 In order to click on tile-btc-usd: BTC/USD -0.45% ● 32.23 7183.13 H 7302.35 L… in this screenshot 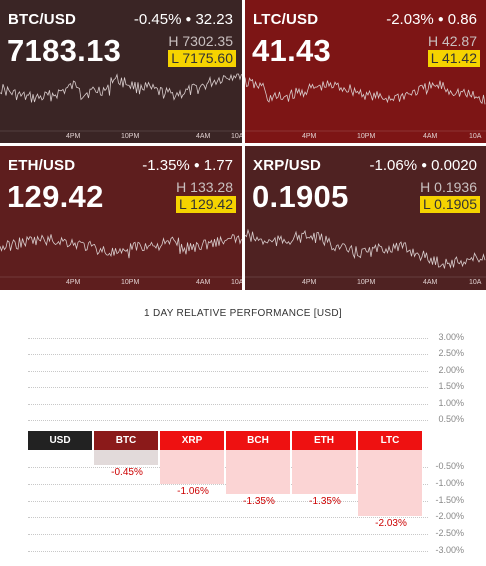, I will do `click(121, 71)`.